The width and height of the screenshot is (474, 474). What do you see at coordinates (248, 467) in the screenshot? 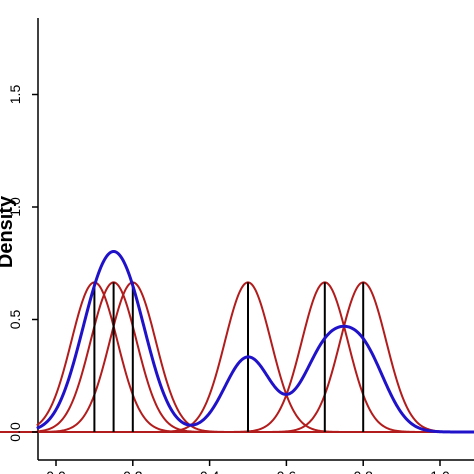
I see `x-axis-ticks: -0.20.00.20.40.60.81.0` at bounding box center [248, 467].